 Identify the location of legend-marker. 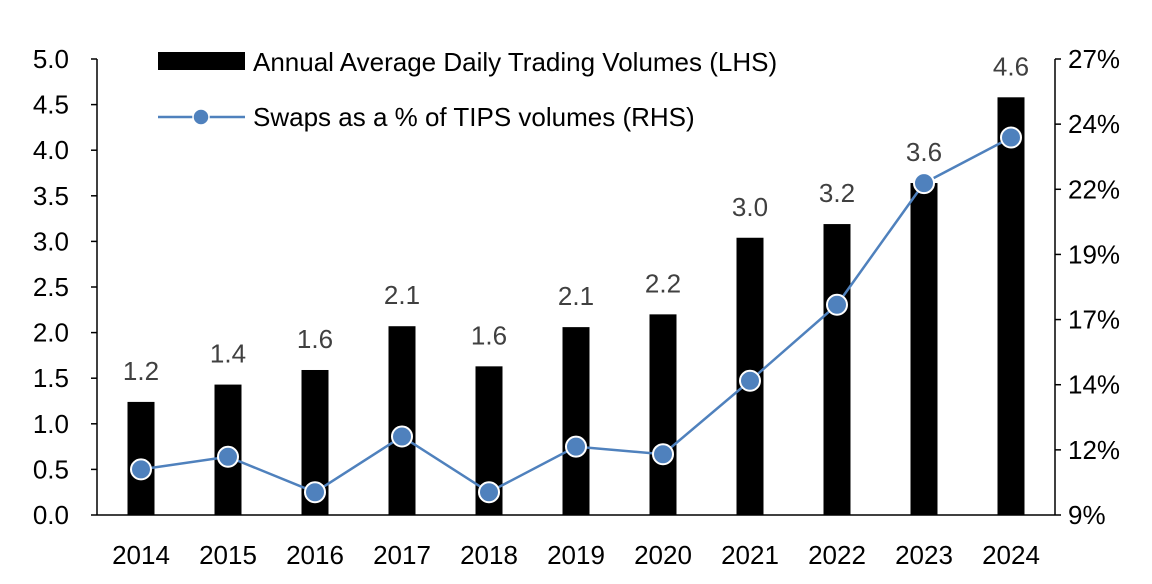
(201, 117).